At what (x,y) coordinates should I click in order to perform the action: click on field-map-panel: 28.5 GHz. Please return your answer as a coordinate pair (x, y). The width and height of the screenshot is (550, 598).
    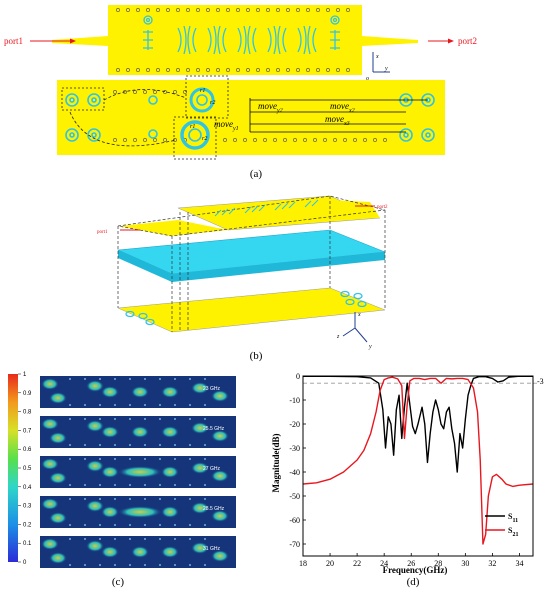
    Looking at the image, I should click on (138, 512).